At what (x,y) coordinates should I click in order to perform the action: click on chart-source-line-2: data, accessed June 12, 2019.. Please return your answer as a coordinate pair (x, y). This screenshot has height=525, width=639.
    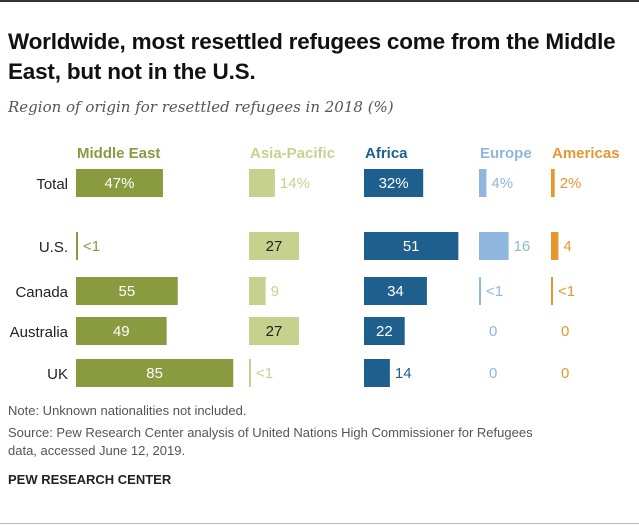
    Looking at the image, I should click on (97, 450).